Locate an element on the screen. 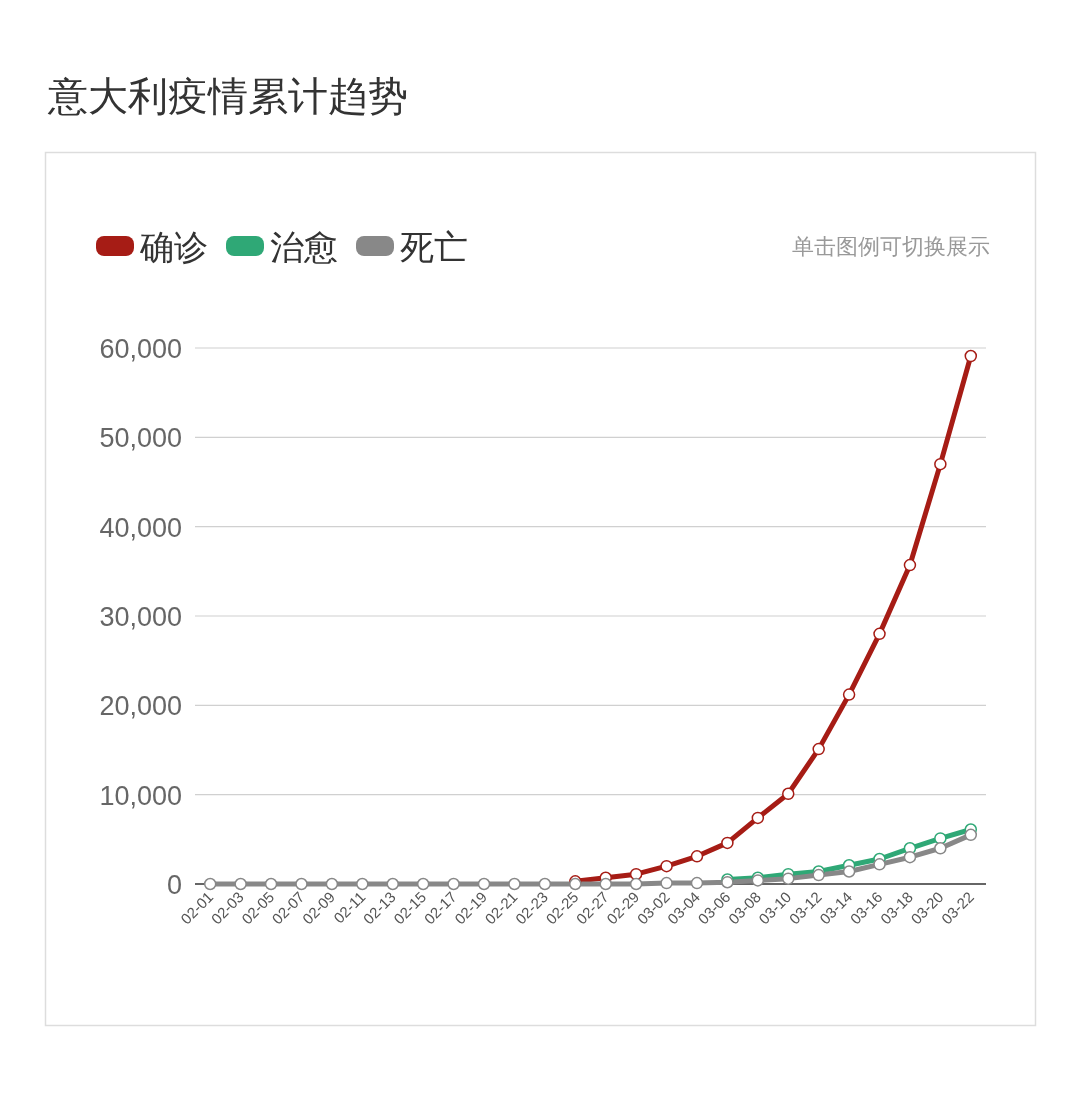 The image size is (1080, 1109). y-tick-label: 10,000 is located at coordinates (140, 795).